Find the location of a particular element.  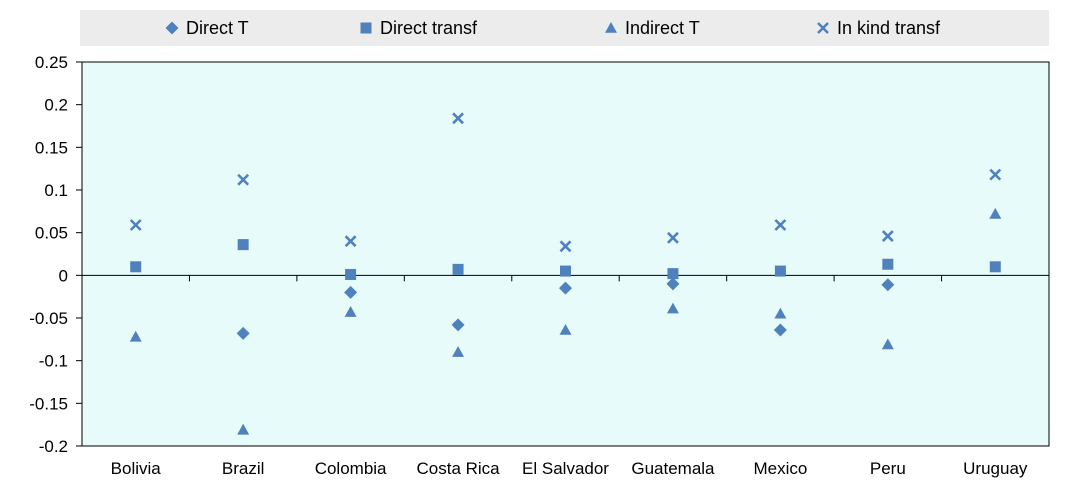

y-tick-label: -0.1 is located at coordinates (53, 361).